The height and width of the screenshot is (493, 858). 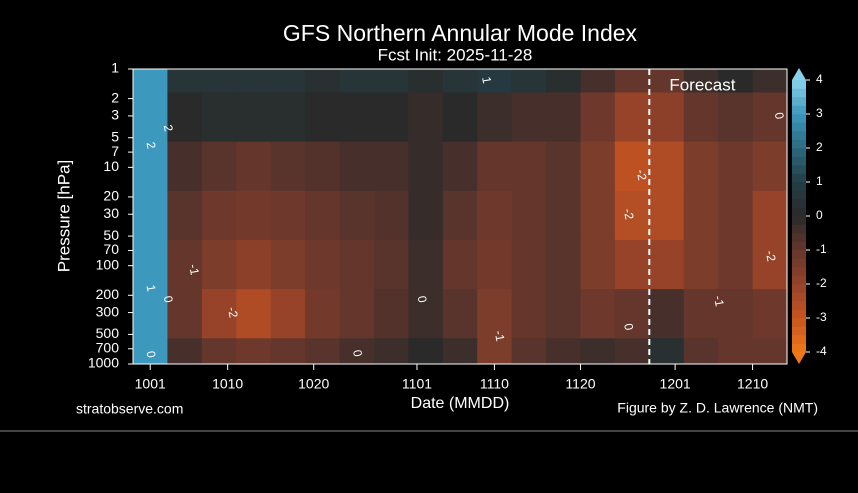 I want to click on y-tick-label: 1, so click(x=115, y=68).